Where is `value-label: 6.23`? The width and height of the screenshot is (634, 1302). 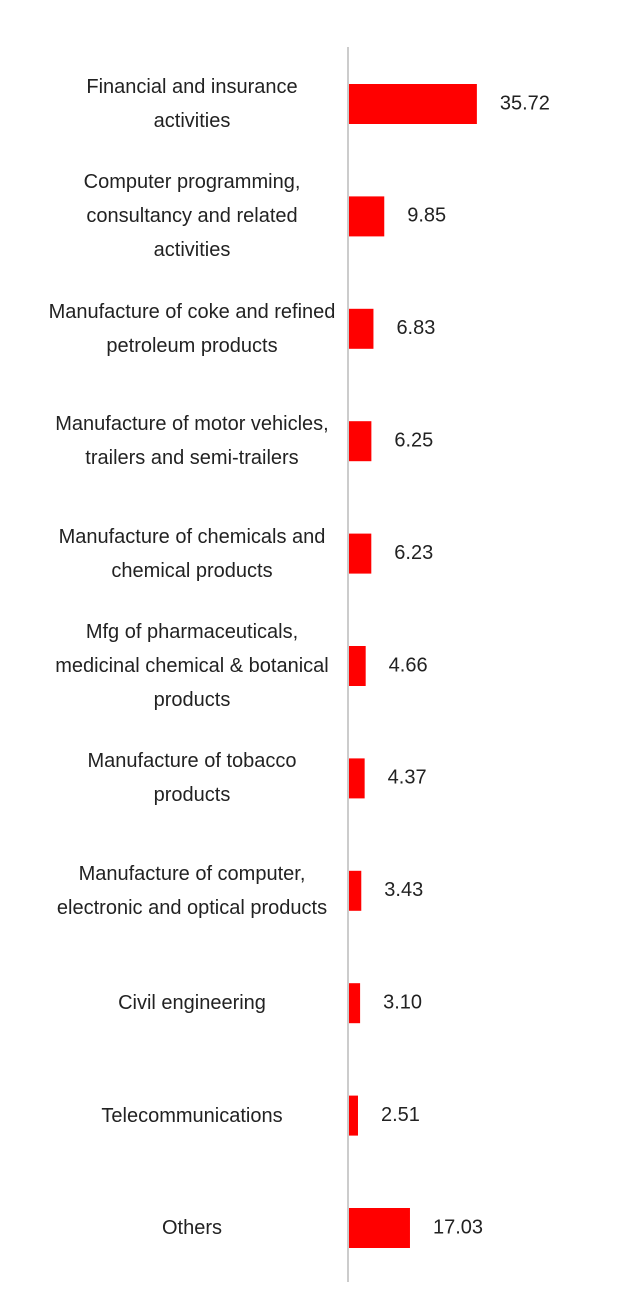
value-label: 6.23 is located at coordinates (413, 553).